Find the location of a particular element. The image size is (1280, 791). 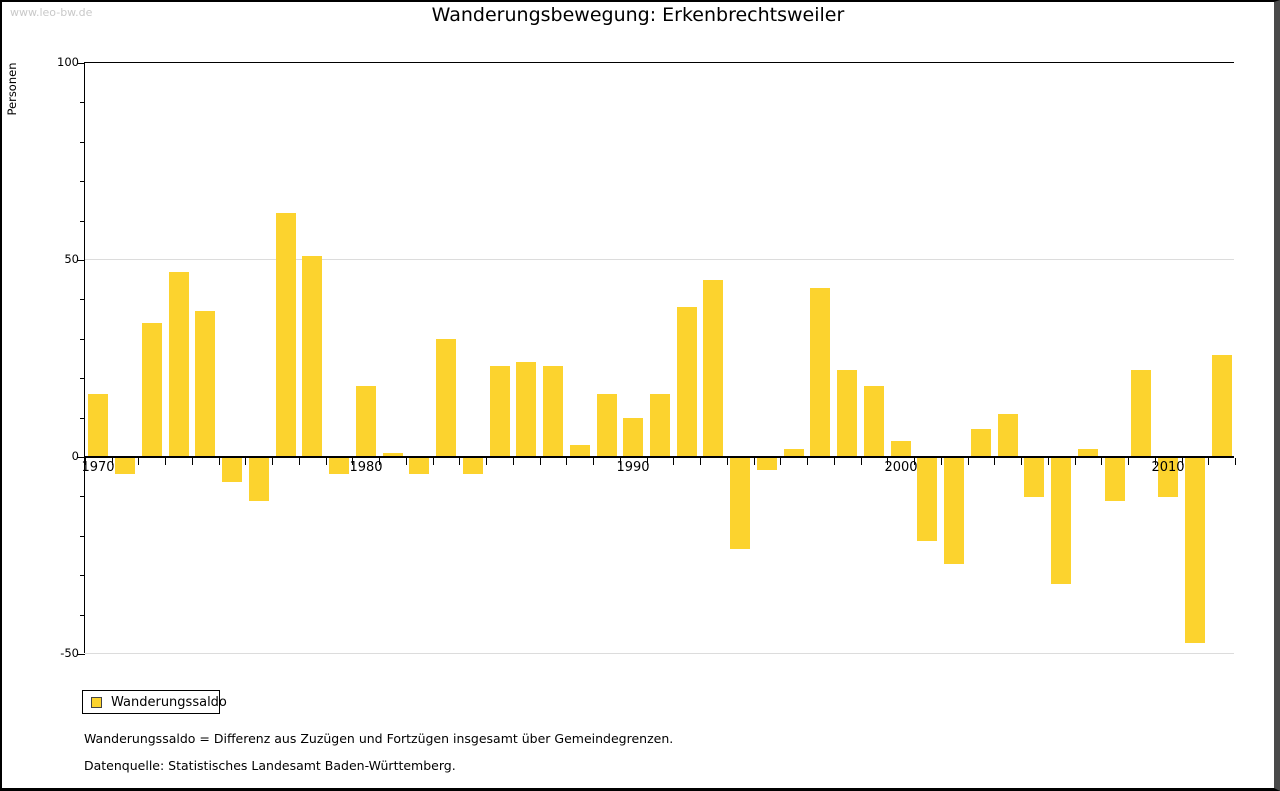

bar-1975 is located at coordinates (232, 470).